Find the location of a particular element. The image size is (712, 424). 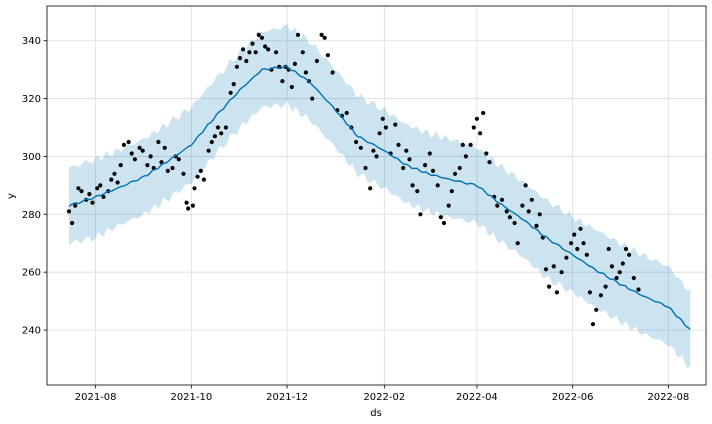

y-tick-label: 300 is located at coordinates (31, 157).